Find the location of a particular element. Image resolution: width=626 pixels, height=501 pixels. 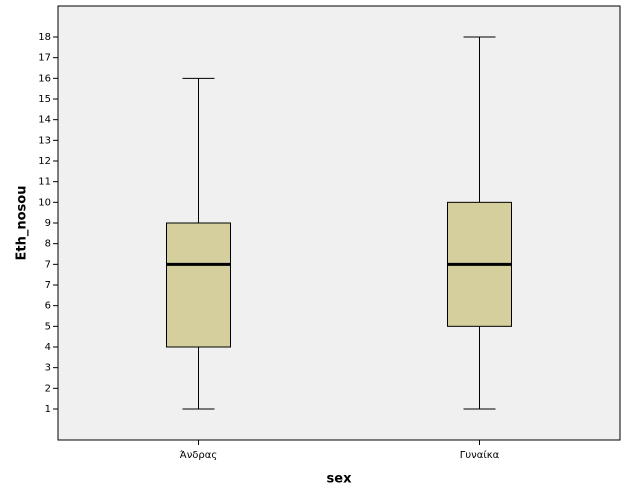

y-tick-label: 10 is located at coordinates (44, 202).